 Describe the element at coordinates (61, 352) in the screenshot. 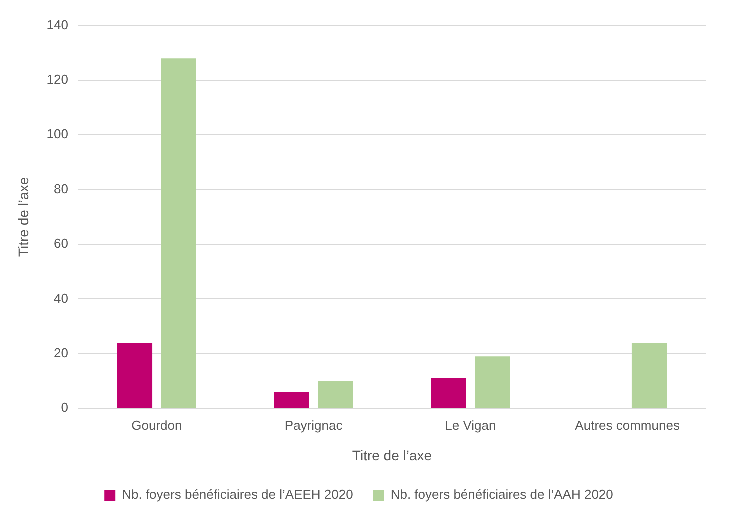

I see `y-tick-label: 20` at that location.